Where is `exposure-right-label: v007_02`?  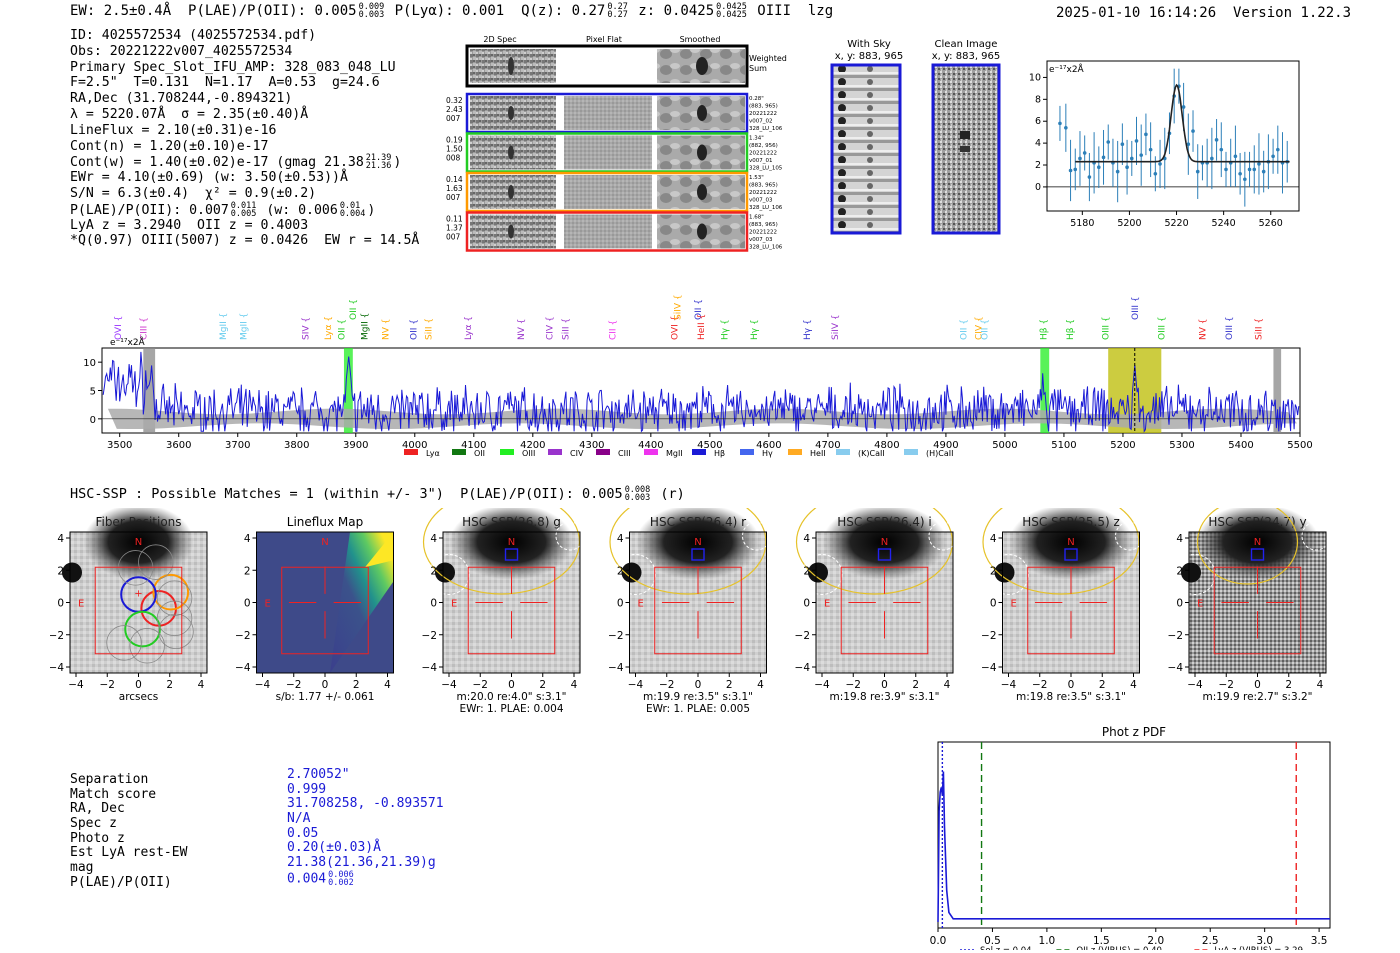
exposure-right-label: v007_02 is located at coordinates (761, 122).